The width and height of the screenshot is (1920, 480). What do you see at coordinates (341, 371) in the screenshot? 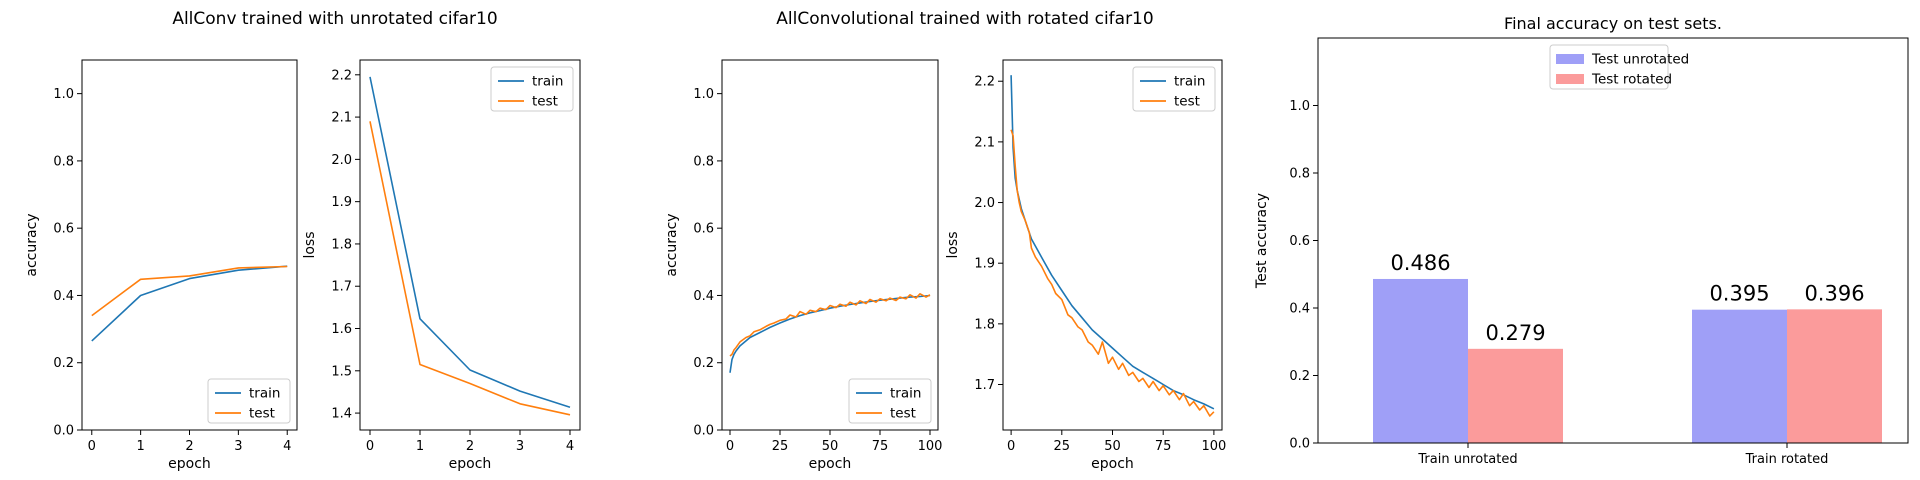
I see `y-tick-label: 1.5` at bounding box center [341, 371].